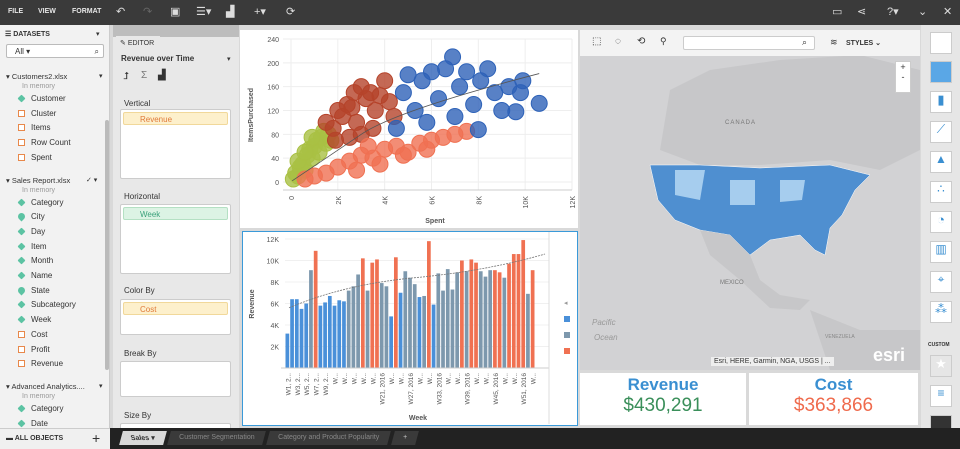 The image size is (960, 449). Describe the element at coordinates (148, 12) in the screenshot. I see `redo-icon: ↷` at that location.